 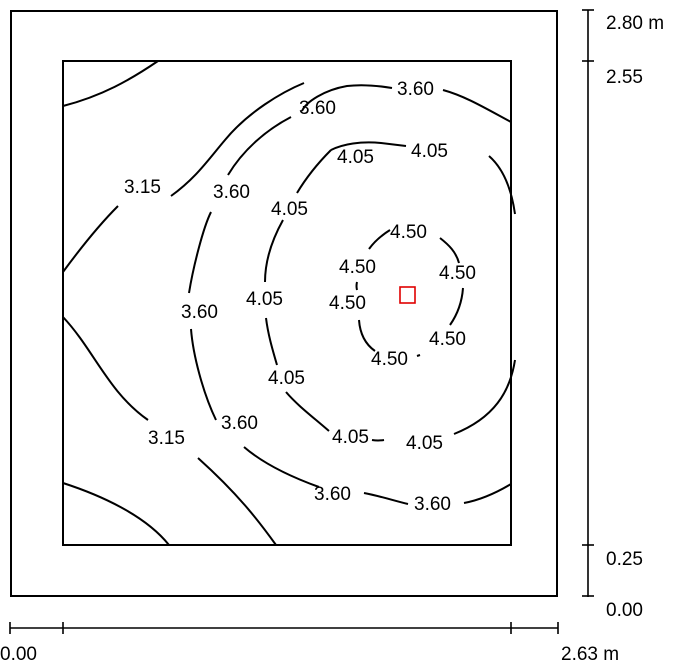 What do you see at coordinates (590, 654) in the screenshot?
I see `x-tick-label: 2.63 m` at bounding box center [590, 654].